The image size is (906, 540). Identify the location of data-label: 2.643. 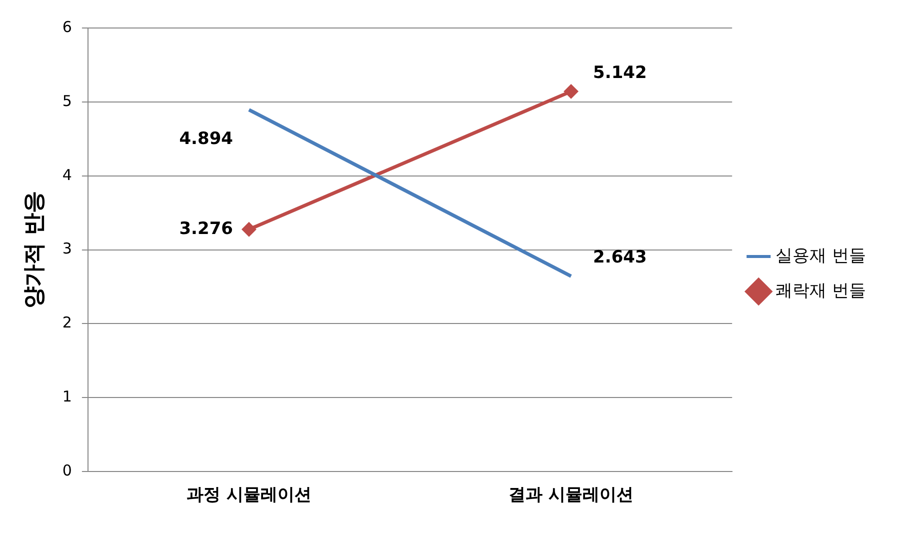
(620, 258).